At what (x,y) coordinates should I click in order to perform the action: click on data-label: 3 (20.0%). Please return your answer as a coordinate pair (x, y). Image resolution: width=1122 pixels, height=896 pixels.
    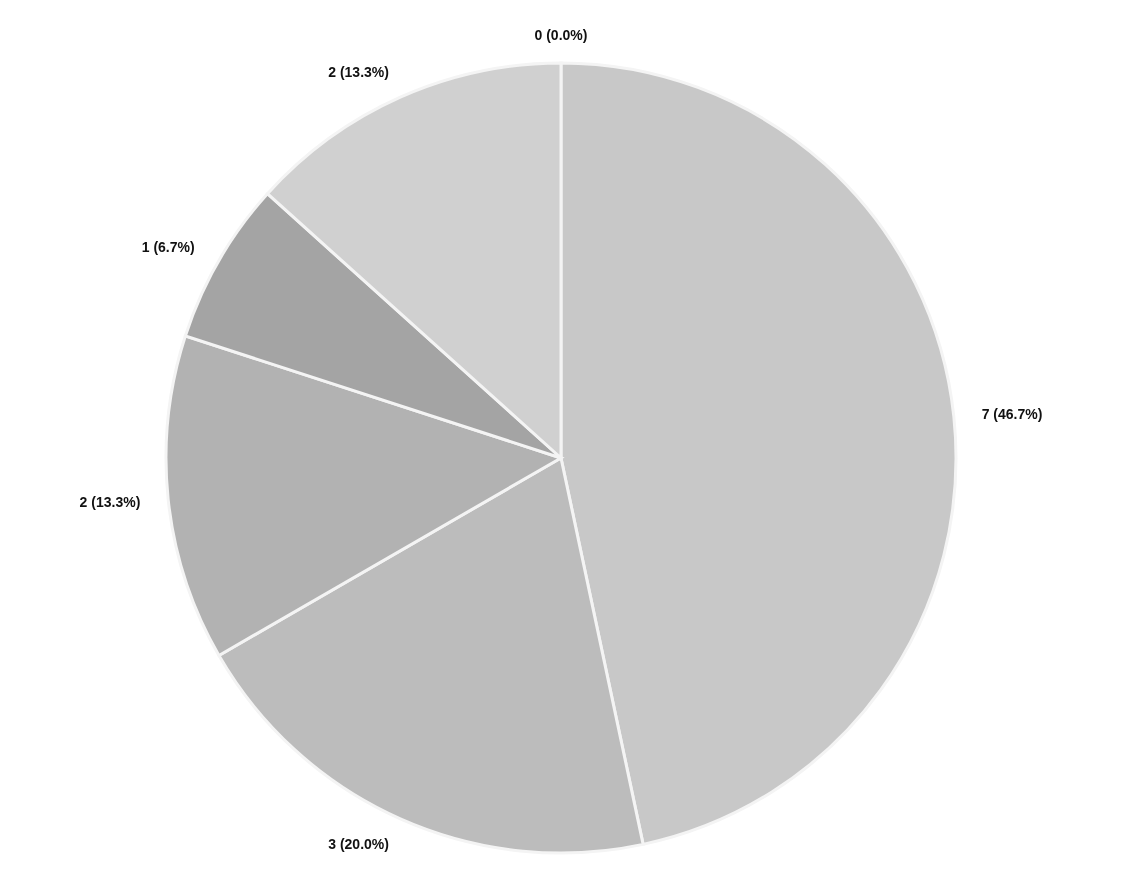
    Looking at the image, I should click on (358, 844).